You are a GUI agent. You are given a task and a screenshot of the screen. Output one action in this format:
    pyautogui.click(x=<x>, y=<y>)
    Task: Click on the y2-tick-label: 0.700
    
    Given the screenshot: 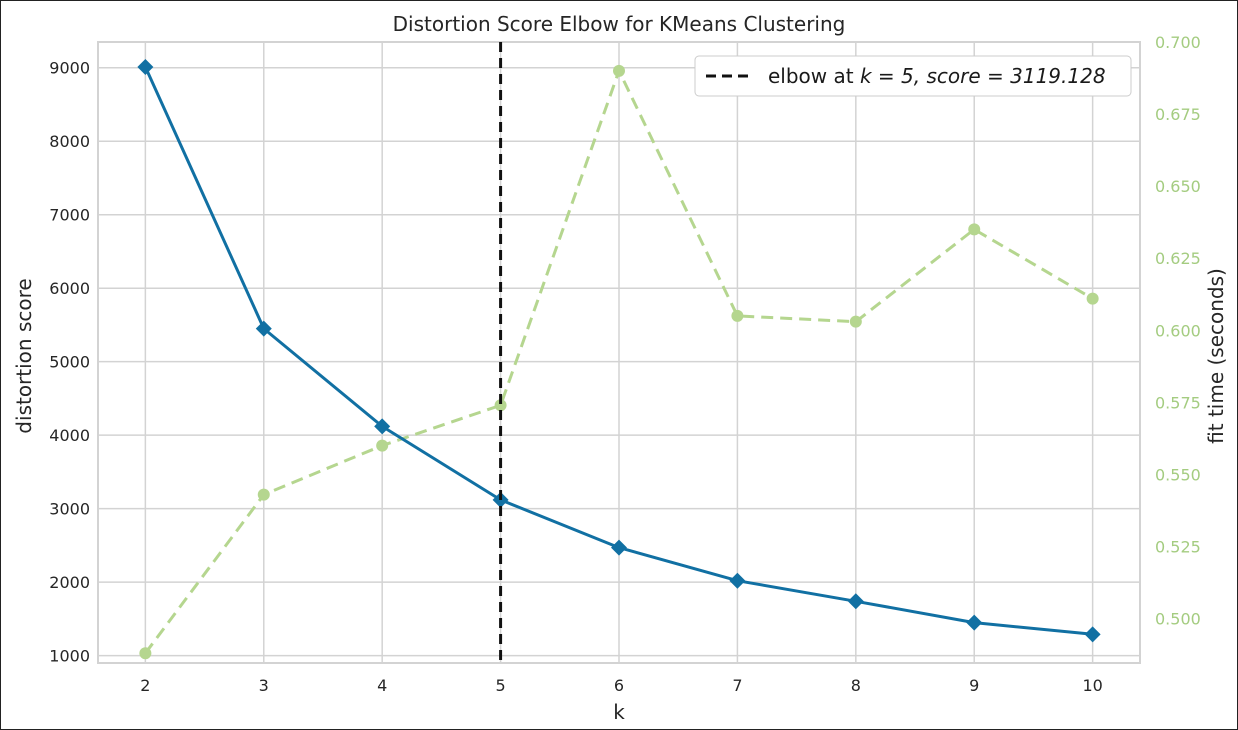 What is the action you would take?
    pyautogui.click(x=1178, y=42)
    